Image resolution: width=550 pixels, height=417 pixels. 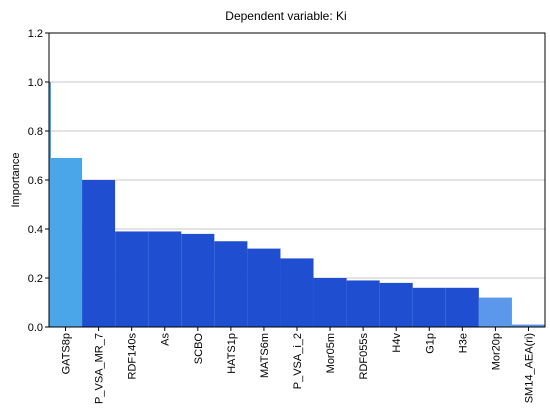 I want to click on y-tick-label: 0.2, so click(x=35, y=279).